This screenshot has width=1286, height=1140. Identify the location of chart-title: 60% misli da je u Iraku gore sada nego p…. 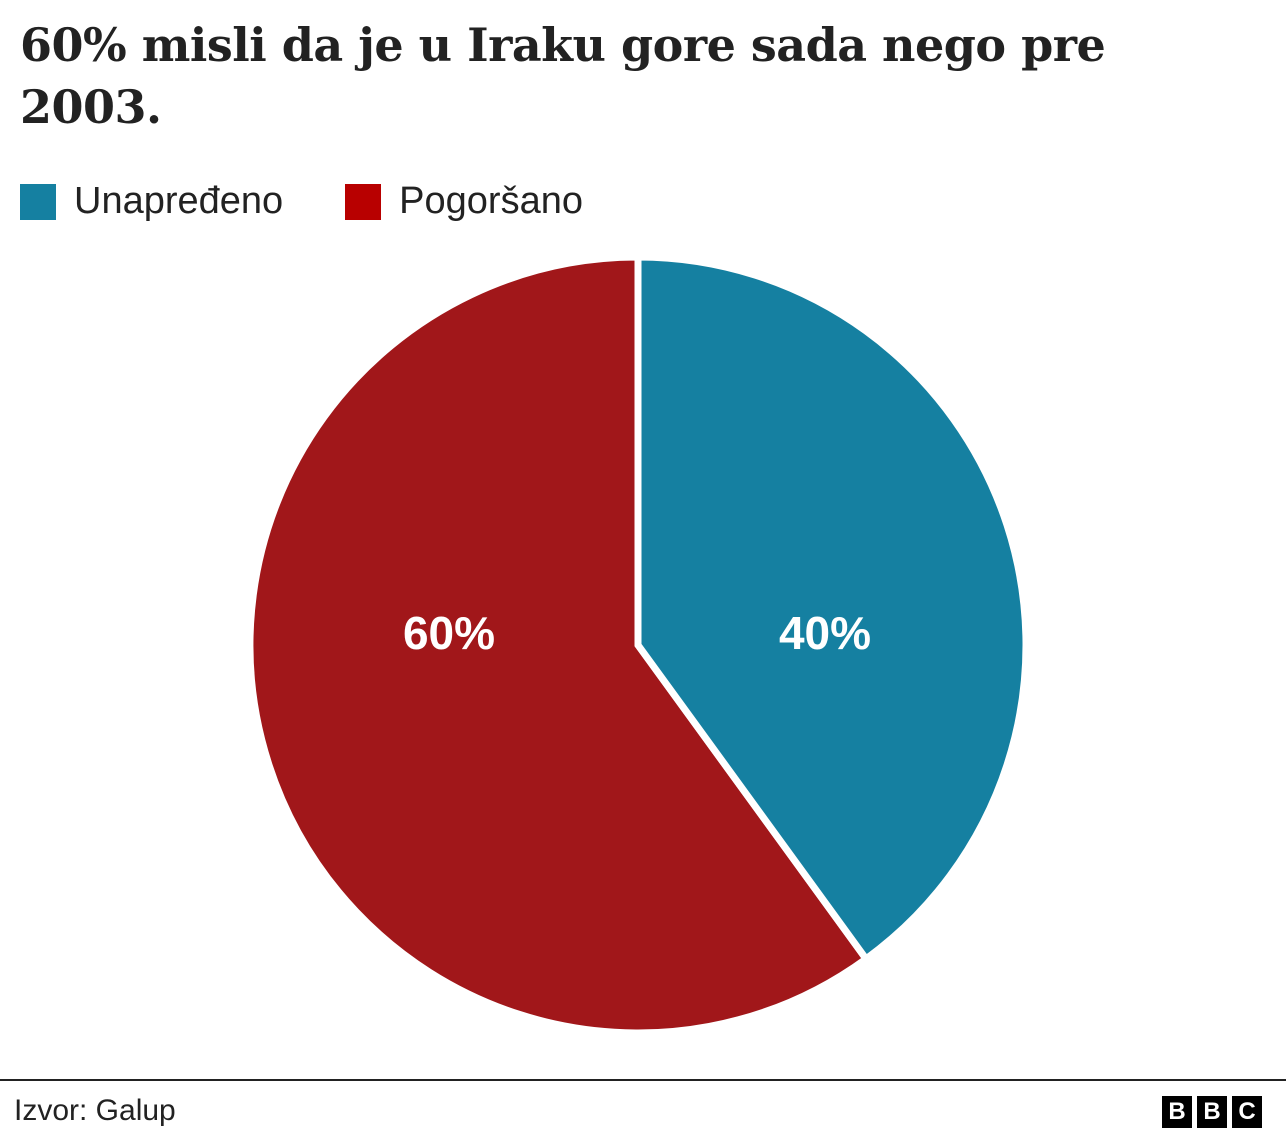
(563, 76).